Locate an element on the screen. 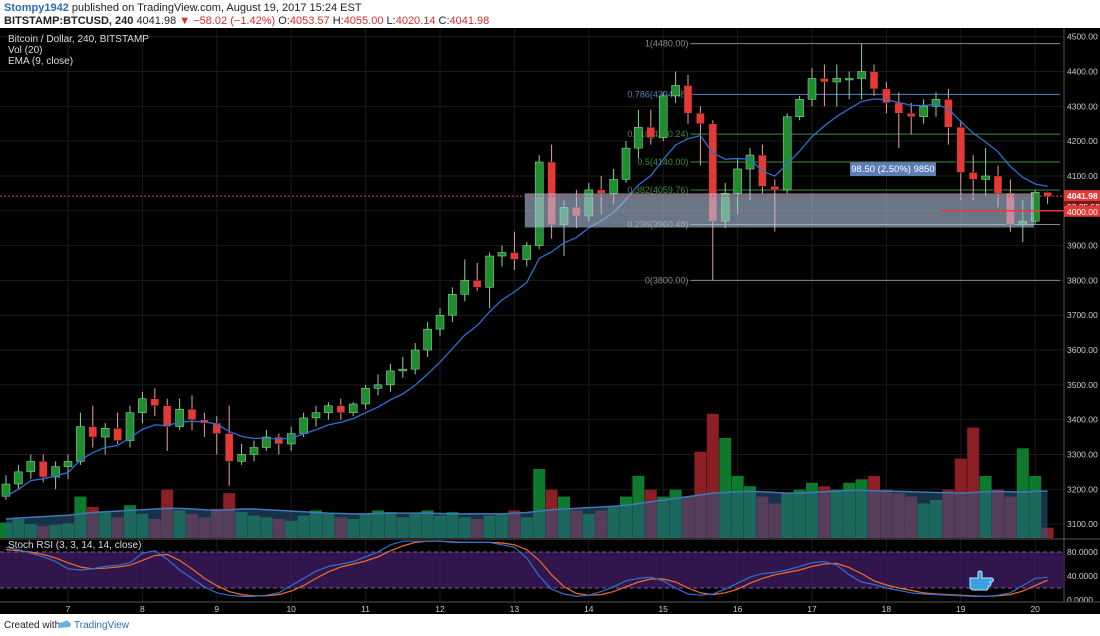  time-axis: 7 8 9 10 11 12 13 14 15 16 17 18 19 20 is located at coordinates (550, 607).